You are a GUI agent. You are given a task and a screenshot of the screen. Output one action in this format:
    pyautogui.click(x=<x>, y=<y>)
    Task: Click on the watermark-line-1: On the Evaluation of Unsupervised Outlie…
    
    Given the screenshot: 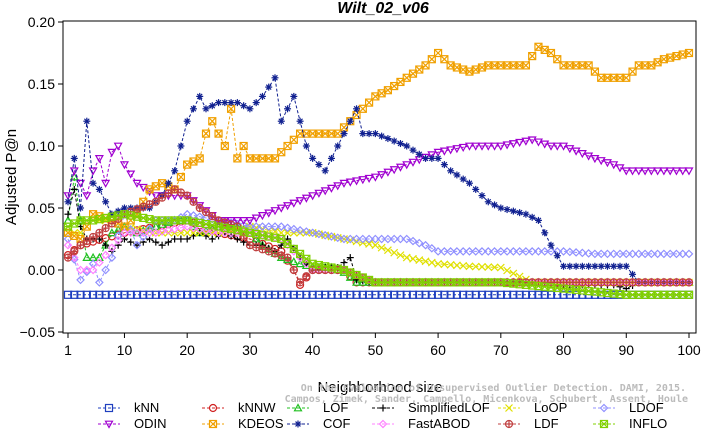 What is the action you would take?
    pyautogui.click(x=493, y=388)
    